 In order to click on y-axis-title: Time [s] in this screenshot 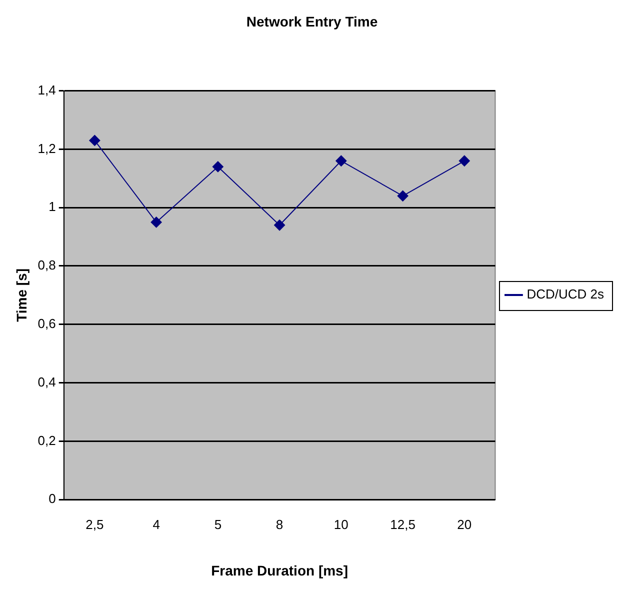, I will do `click(21, 295)`.